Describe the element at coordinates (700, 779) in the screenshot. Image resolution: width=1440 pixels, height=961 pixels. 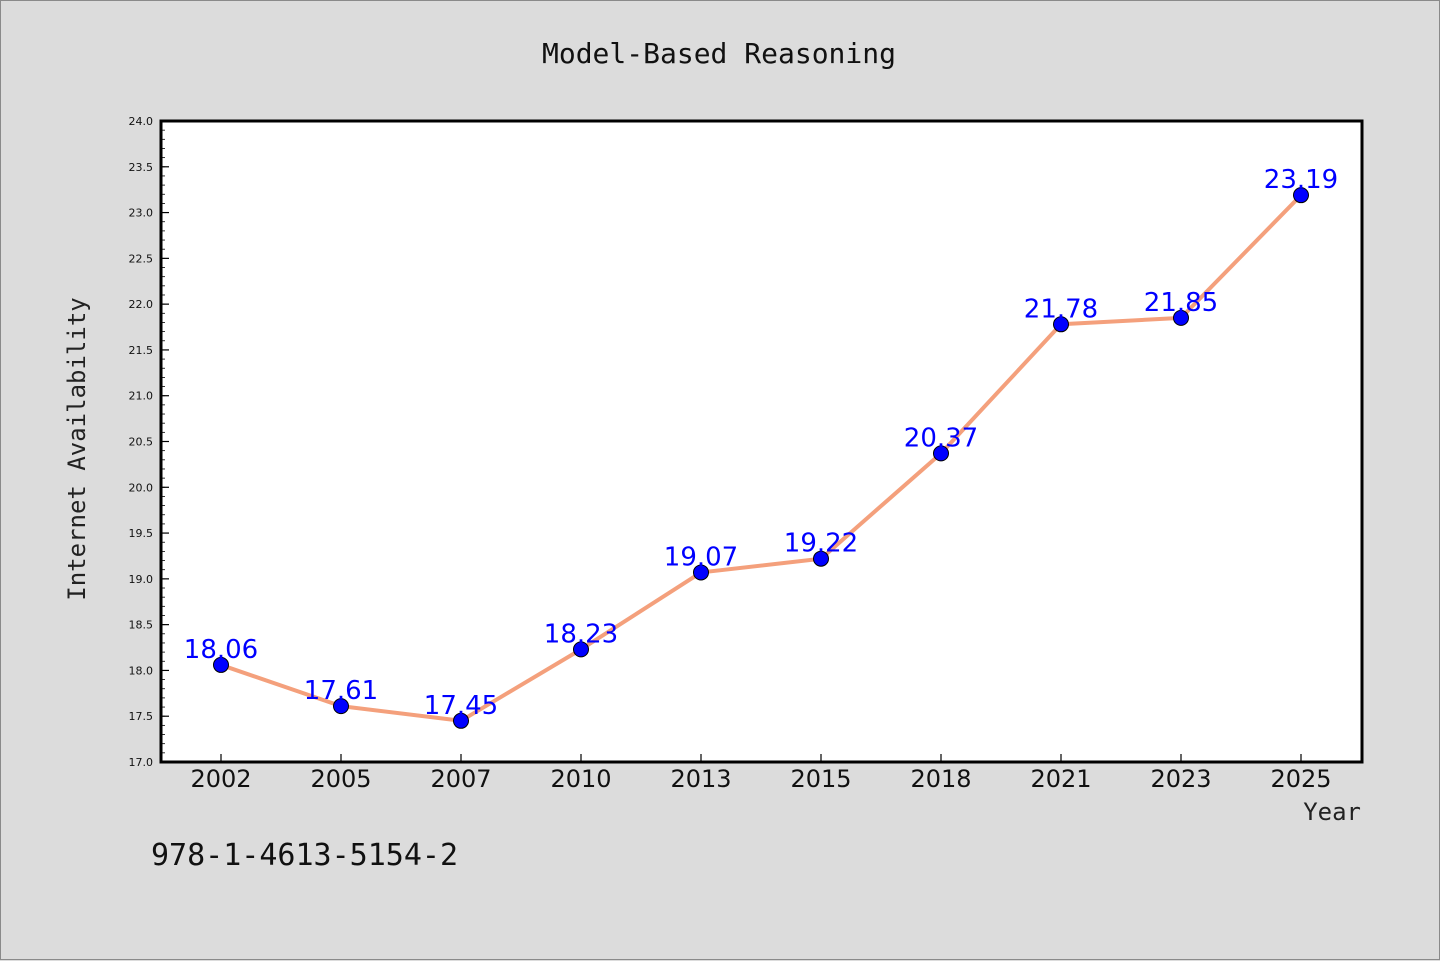
I see `x-tick-label: 2013` at that location.